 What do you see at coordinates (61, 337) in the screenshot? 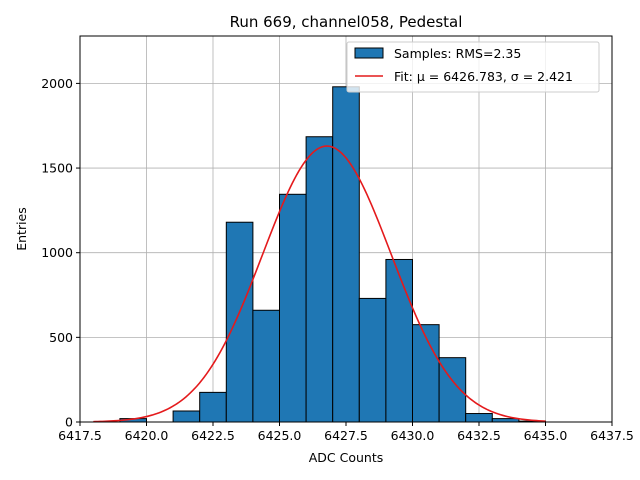
I see `y-tick-label: 500` at bounding box center [61, 337].